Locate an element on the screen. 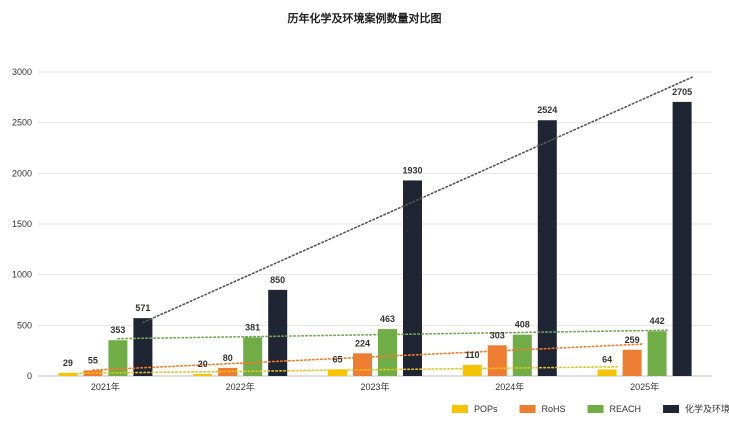 The width and height of the screenshot is (729, 423). y-tick-label: 2000 is located at coordinates (22, 173).